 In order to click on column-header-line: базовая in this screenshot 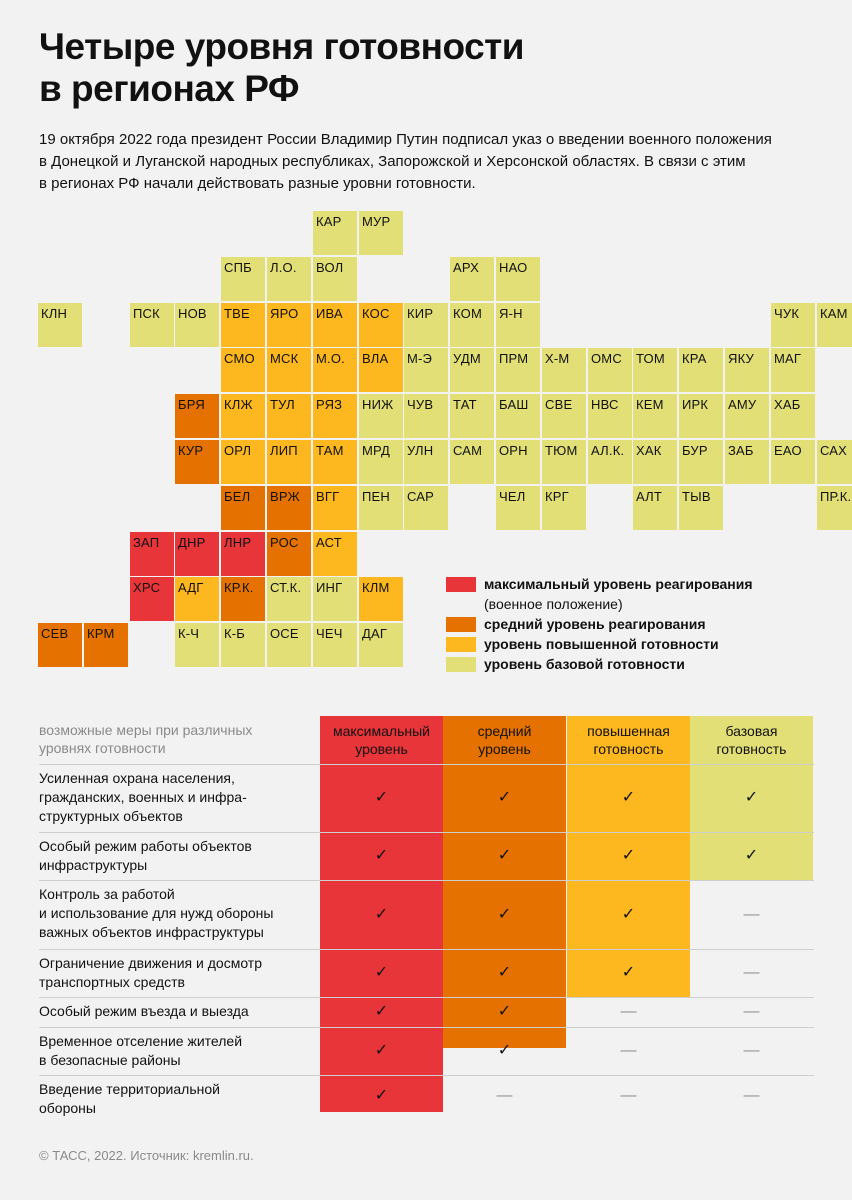, I will do `click(751, 731)`.